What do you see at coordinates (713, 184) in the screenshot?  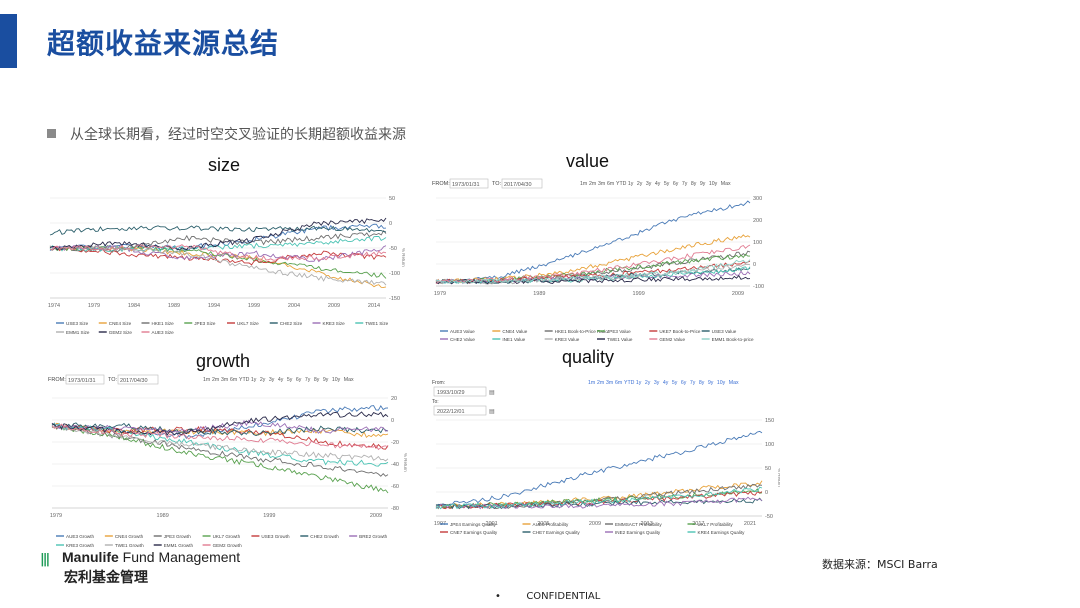 I see `range-button: 10y` at bounding box center [713, 184].